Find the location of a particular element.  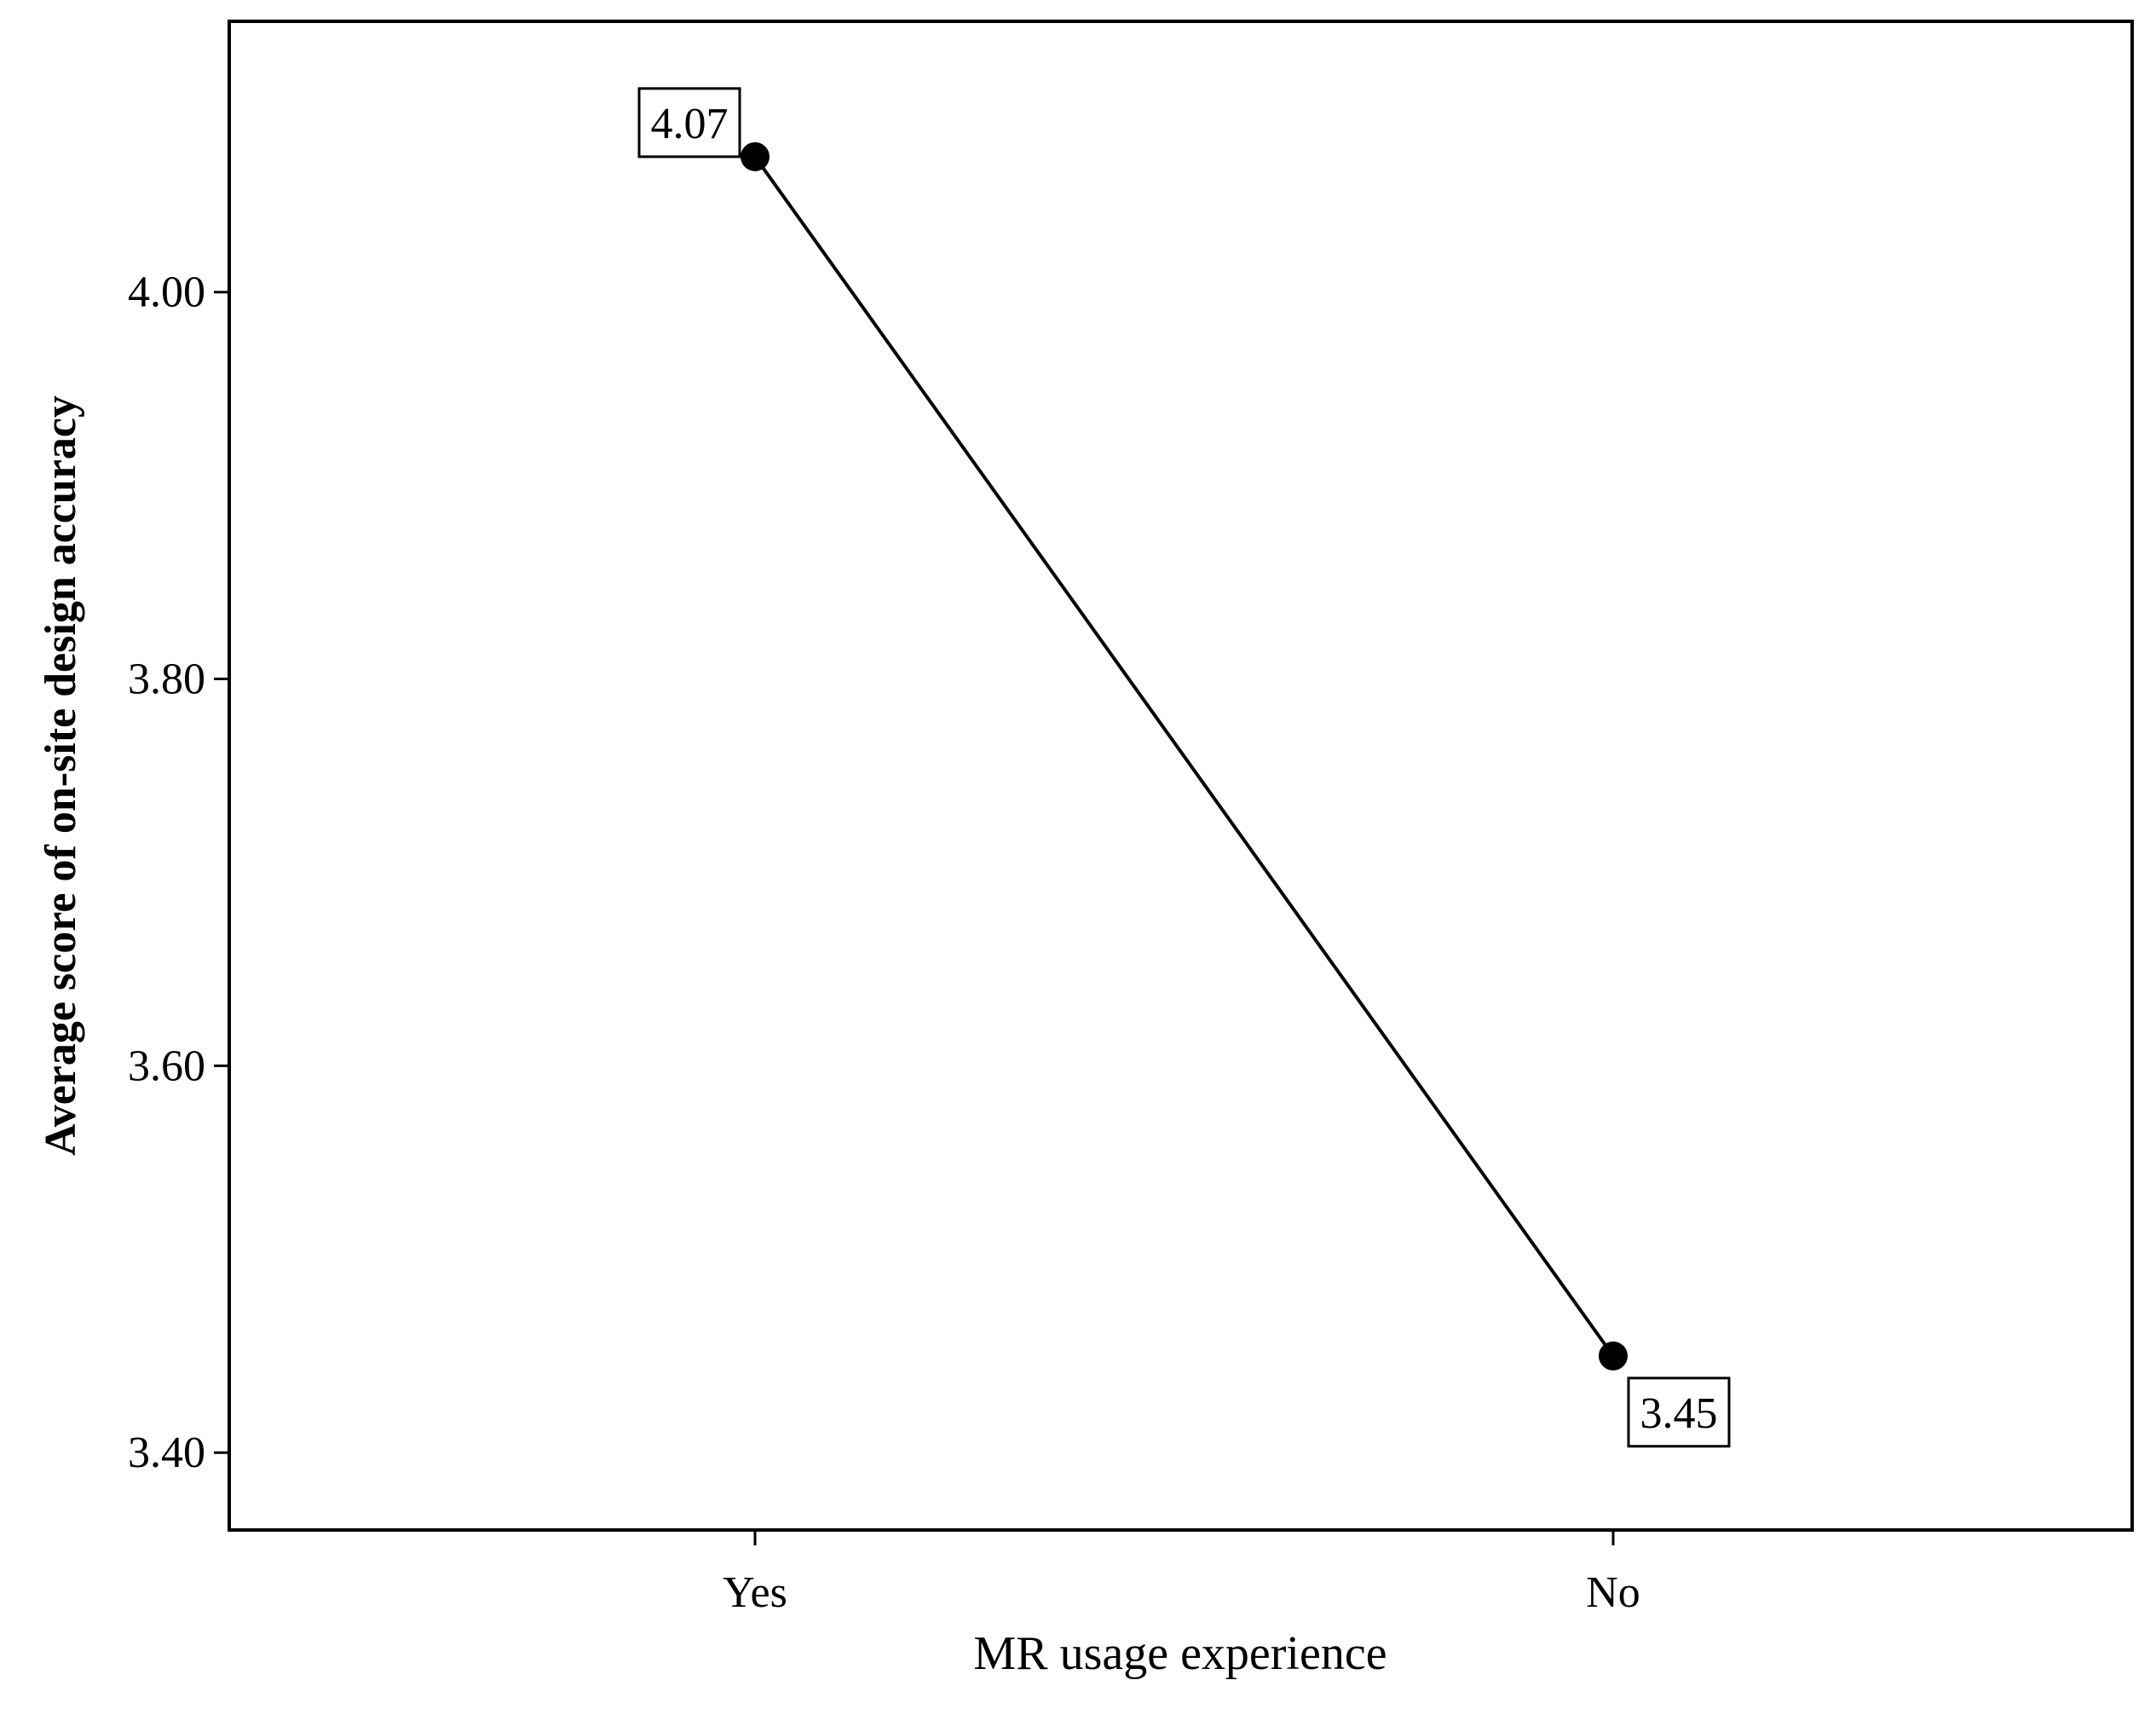

data-label-text: 3.45 is located at coordinates (1679, 1413).